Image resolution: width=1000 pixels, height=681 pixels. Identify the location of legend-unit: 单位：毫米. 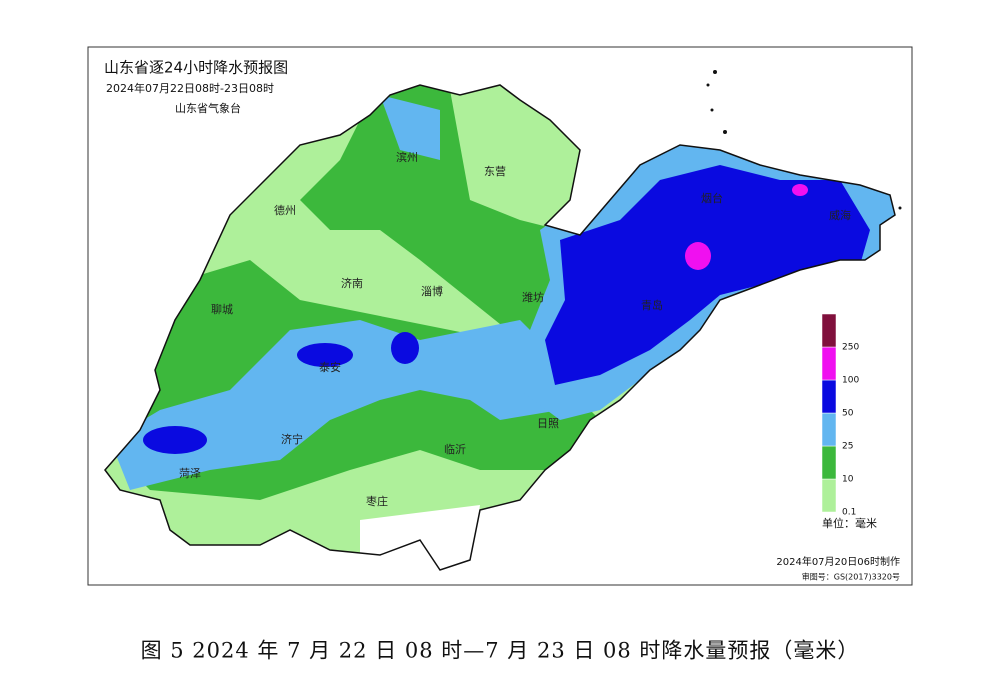
(849, 523).